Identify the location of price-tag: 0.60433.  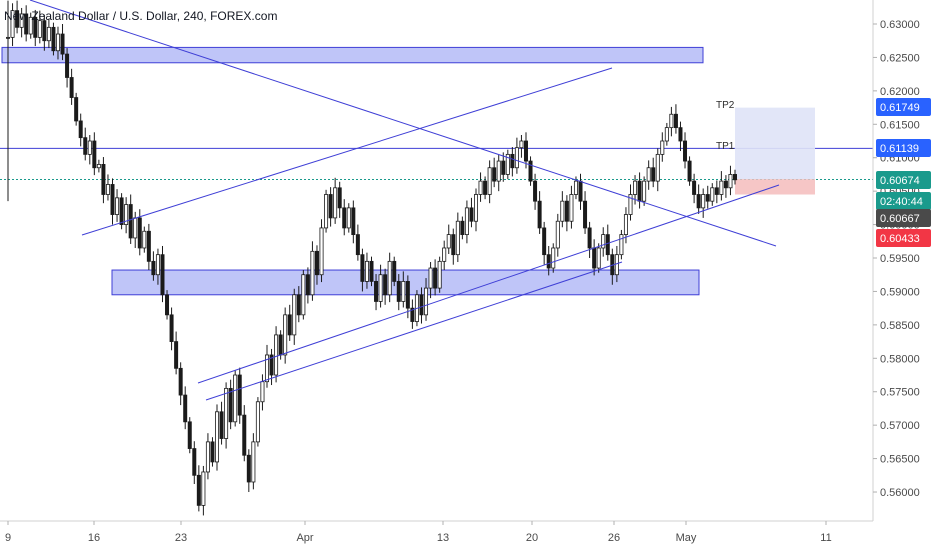
(903, 238).